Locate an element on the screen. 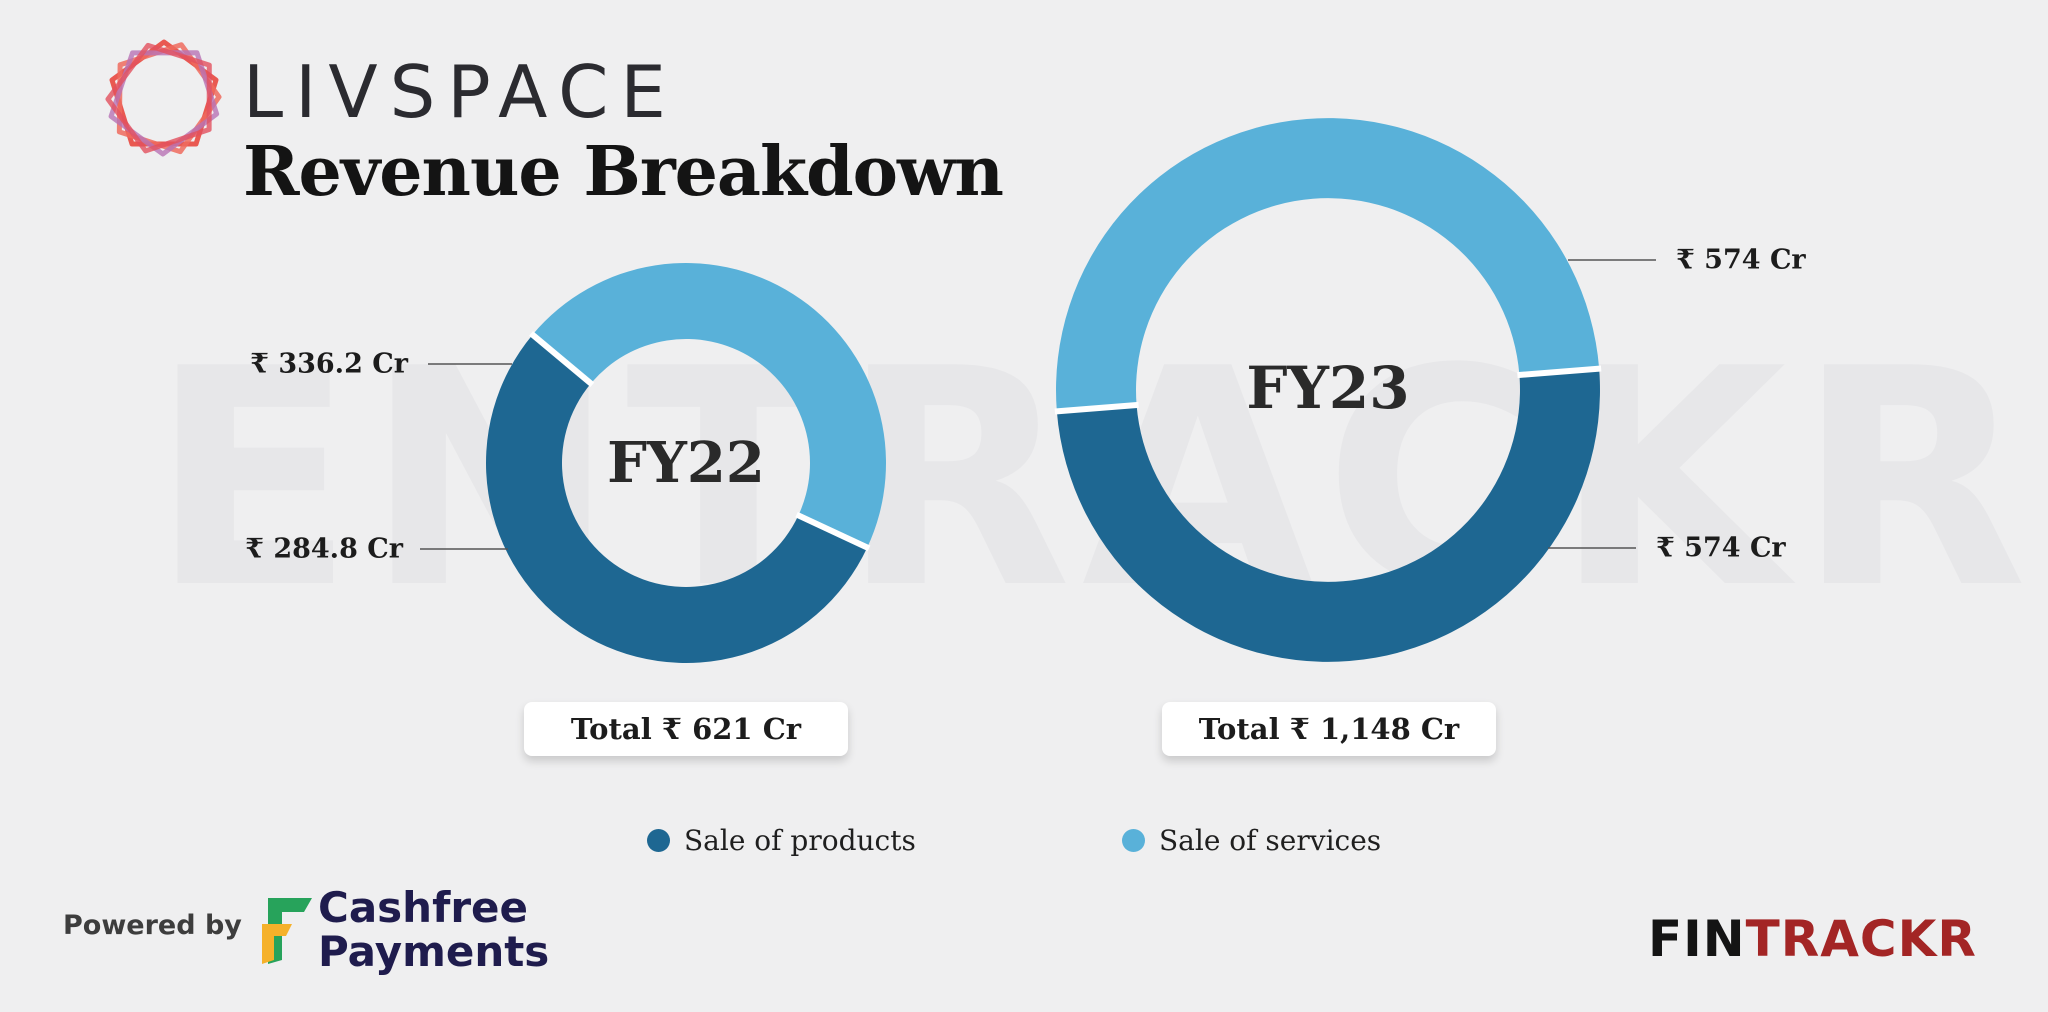 The width and height of the screenshot is (2048, 1012). legend-swatch-products is located at coordinates (658, 840).